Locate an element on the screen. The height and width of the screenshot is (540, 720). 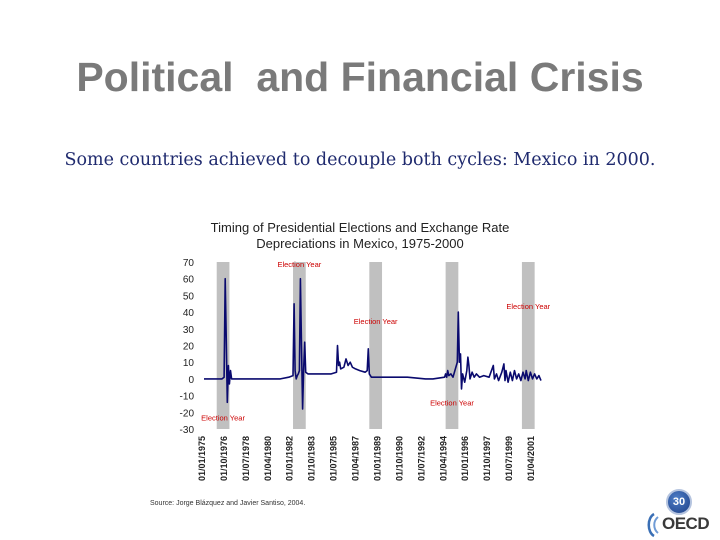
y-tick-label: 70 is located at coordinates (189, 263).